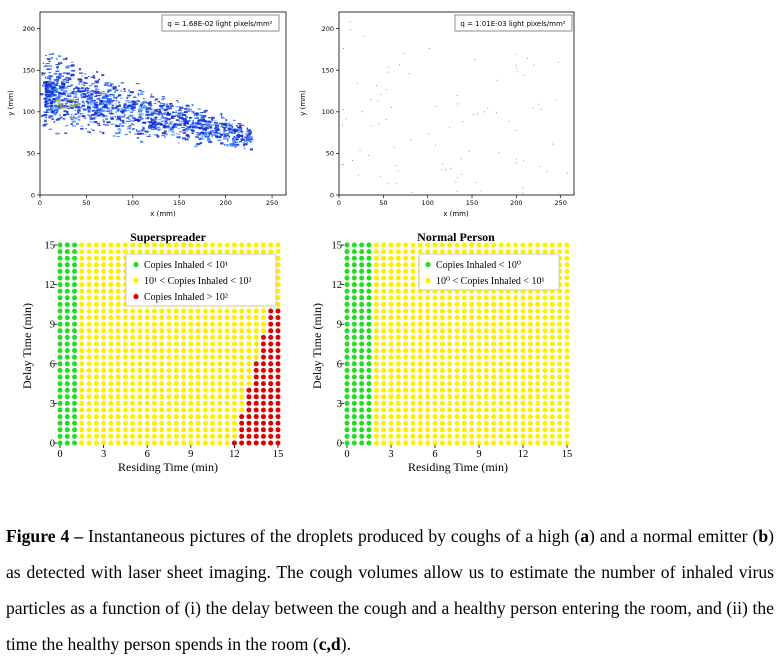 This screenshot has height=662, width=781. I want to click on y-tick-label: 6, so click(339, 364).